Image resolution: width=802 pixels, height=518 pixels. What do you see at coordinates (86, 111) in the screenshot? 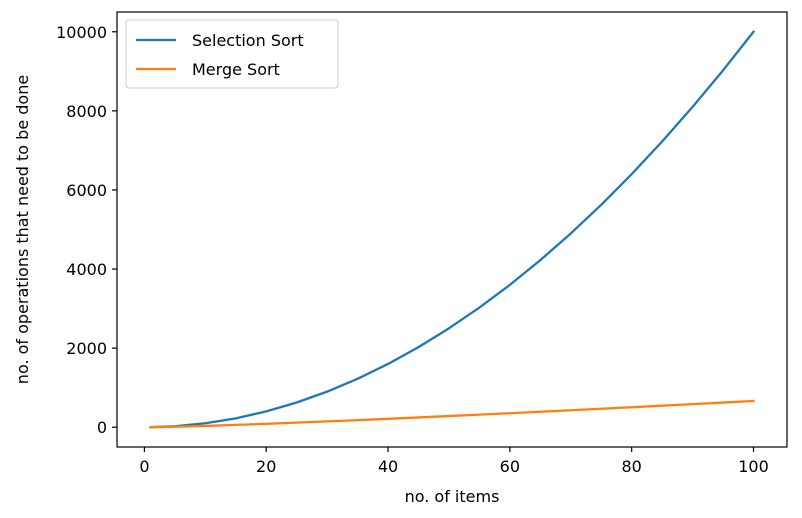
I see `y-tick-label: 8000` at bounding box center [86, 111].